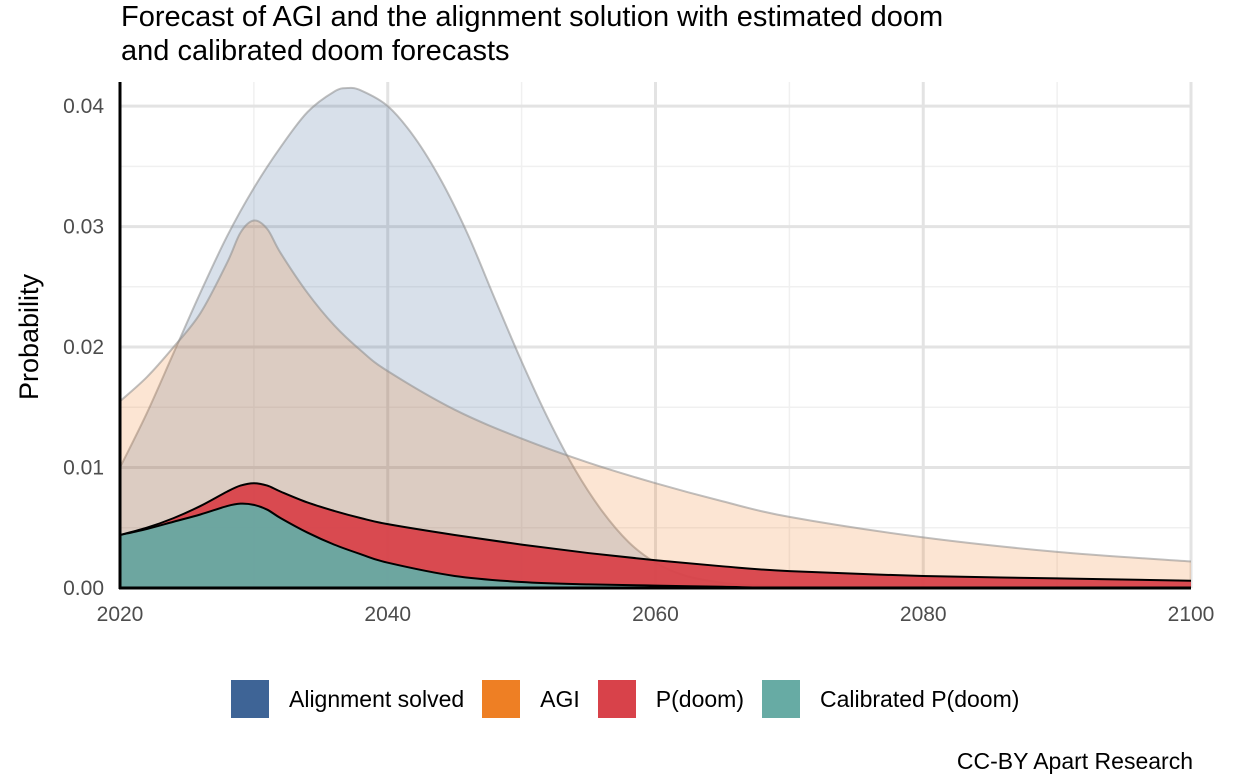  I want to click on legend-label-agi: AGI, so click(560, 698).